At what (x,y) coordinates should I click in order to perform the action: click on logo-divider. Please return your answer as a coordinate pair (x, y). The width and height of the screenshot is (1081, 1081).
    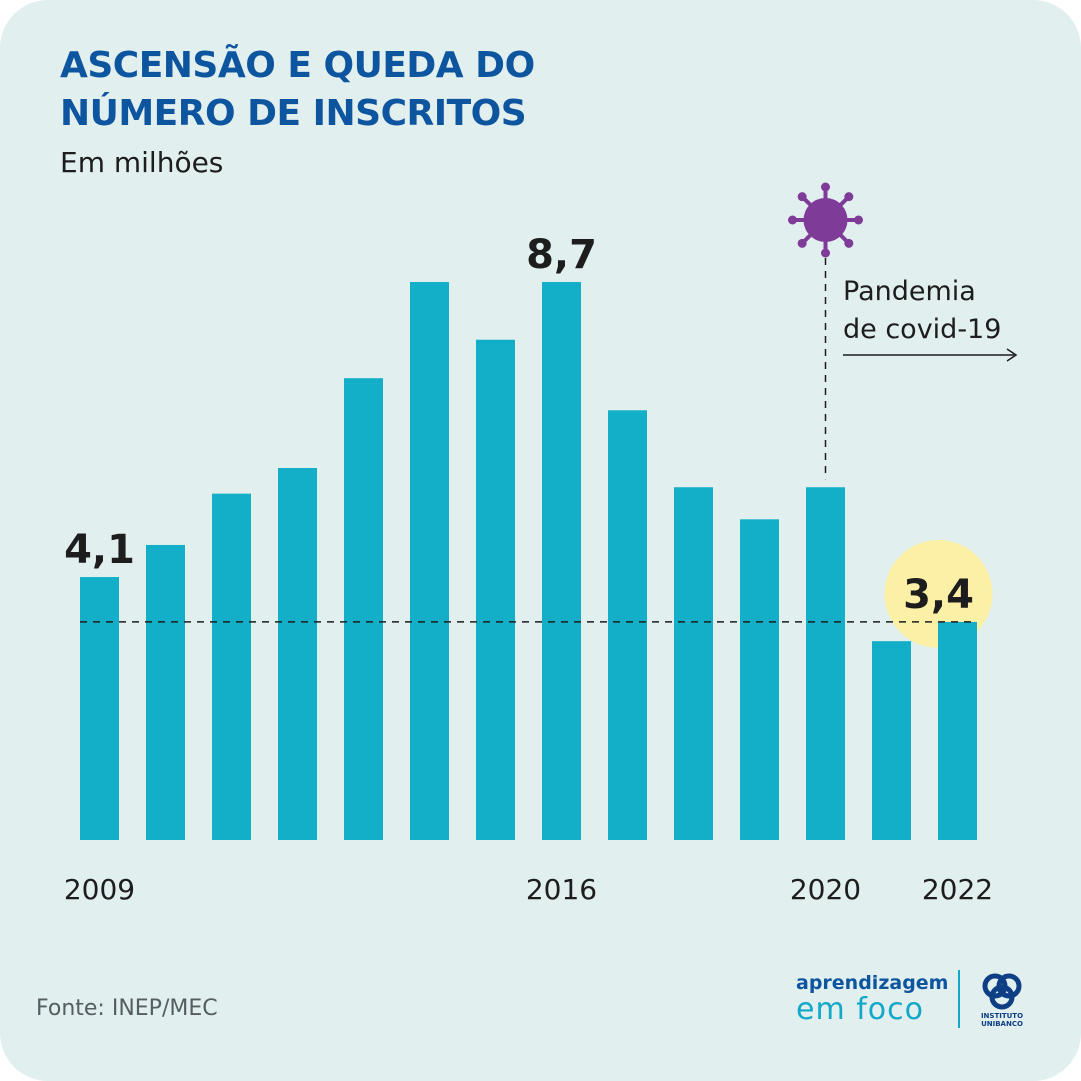
    Looking at the image, I should click on (959, 999).